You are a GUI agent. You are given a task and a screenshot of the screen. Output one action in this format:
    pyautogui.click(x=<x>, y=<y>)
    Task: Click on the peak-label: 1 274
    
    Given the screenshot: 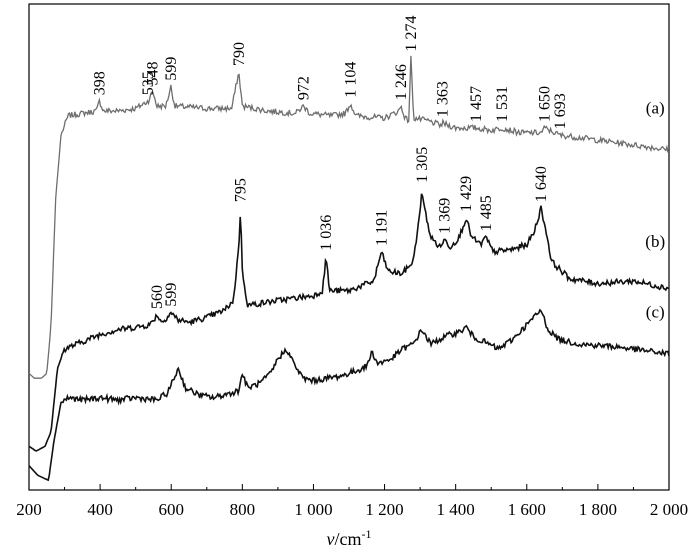 What is the action you would take?
    pyautogui.click(x=411, y=33)
    